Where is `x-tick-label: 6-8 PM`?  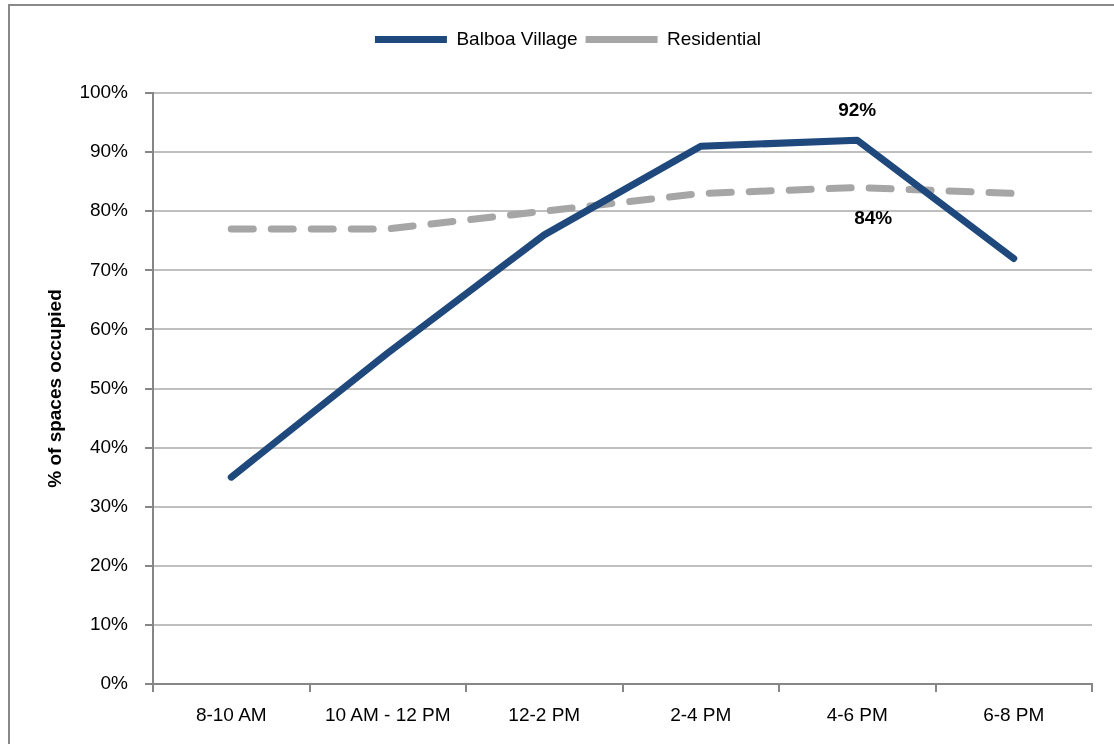 x-tick-label: 6-8 PM is located at coordinates (1014, 714).